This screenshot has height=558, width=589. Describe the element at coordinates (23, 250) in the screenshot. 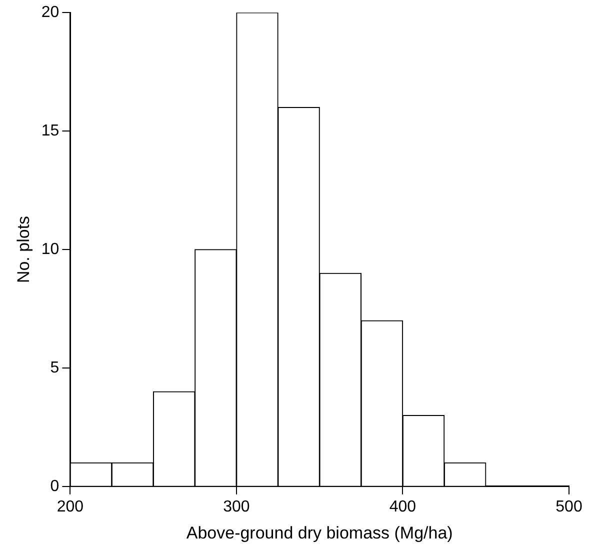

I see `y-axis-title: No. plots` at that location.